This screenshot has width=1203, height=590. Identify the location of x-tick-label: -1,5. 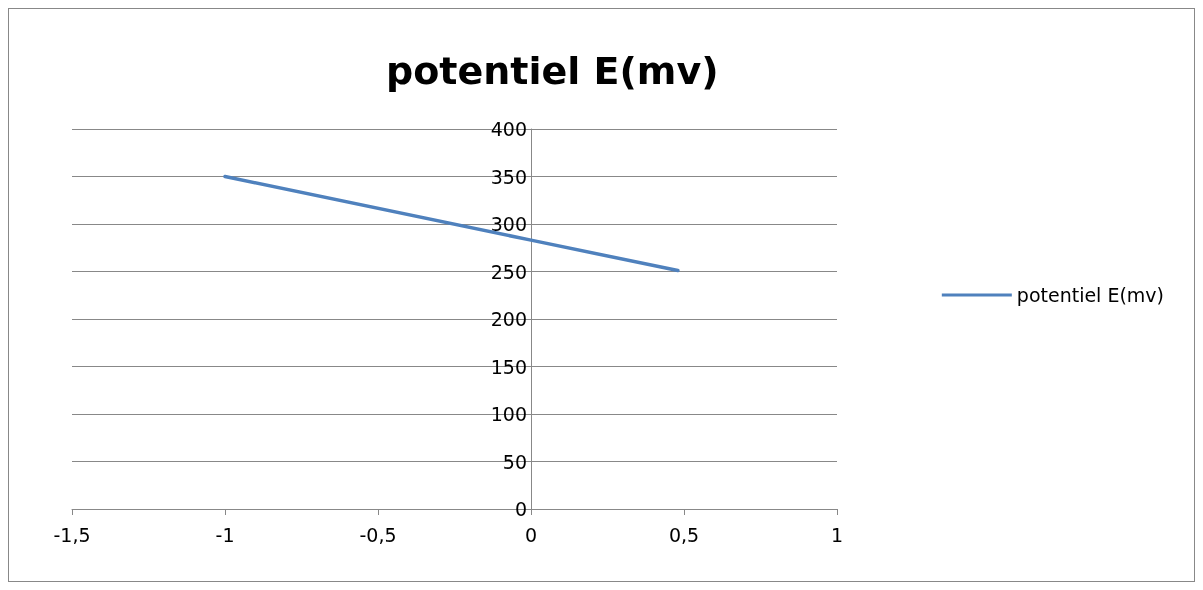
(72, 534).